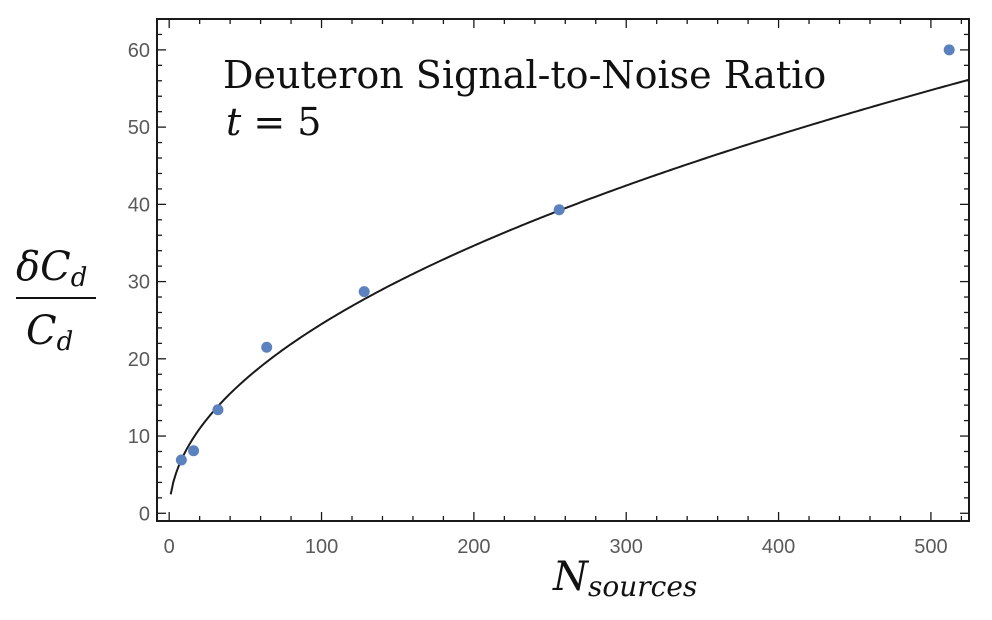 This screenshot has height=620, width=992. I want to click on y-axis-label-denominator: Cd, so click(49, 332).